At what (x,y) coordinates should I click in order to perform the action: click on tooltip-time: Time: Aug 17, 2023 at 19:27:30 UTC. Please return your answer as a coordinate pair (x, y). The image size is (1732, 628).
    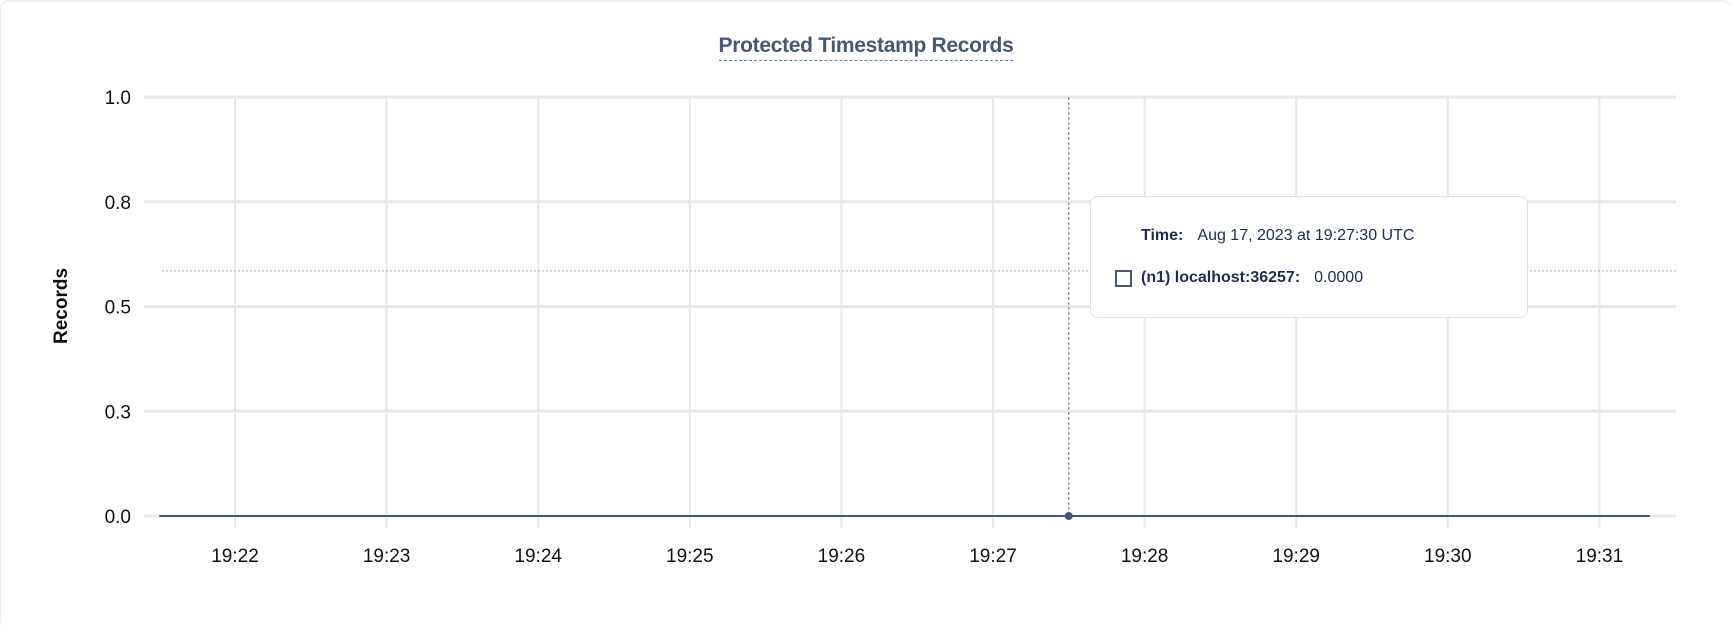
    Looking at the image, I should click on (1277, 236).